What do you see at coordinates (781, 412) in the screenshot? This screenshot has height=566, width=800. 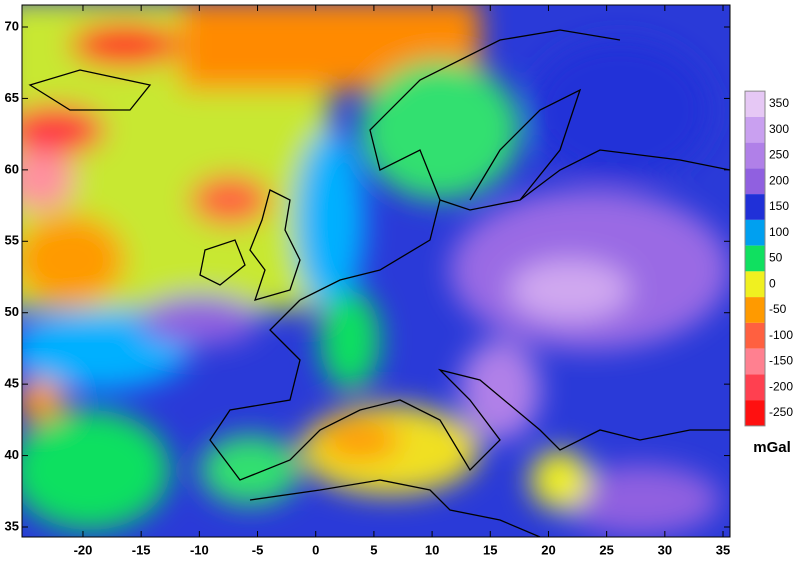 I see `colorbar-label: -250` at bounding box center [781, 412].